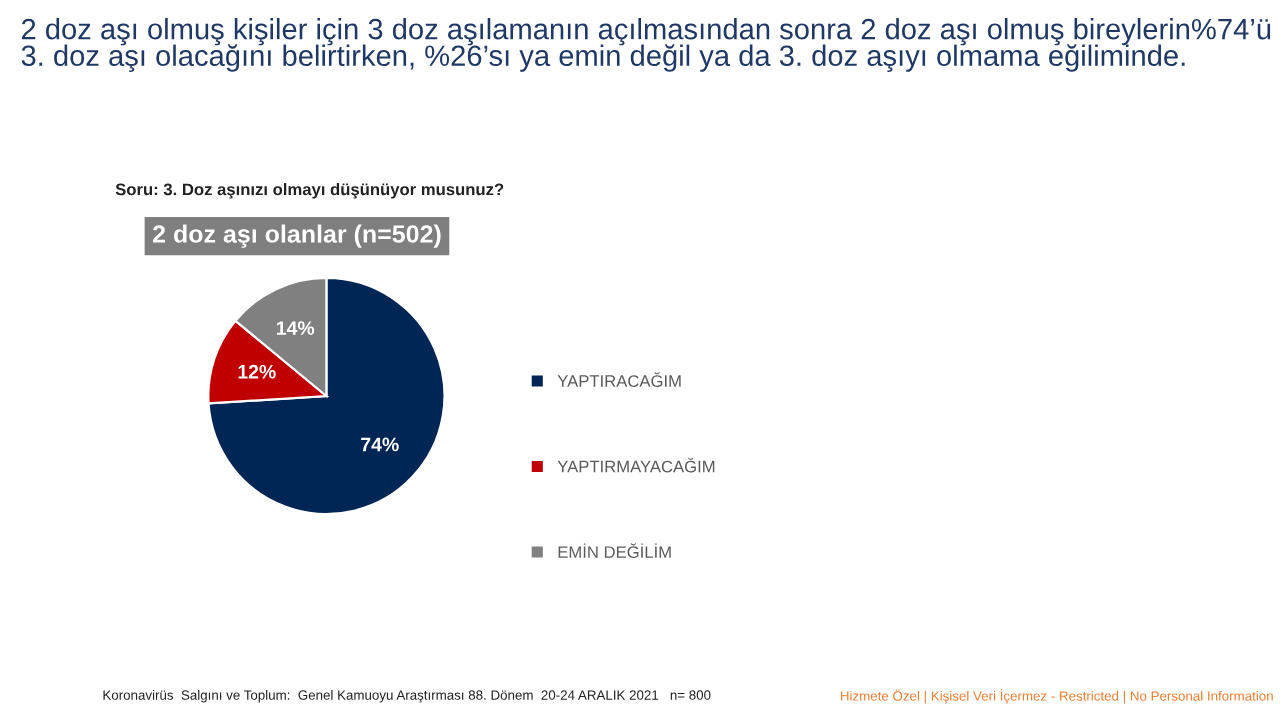  I want to click on data-label: 74%, so click(380, 444).